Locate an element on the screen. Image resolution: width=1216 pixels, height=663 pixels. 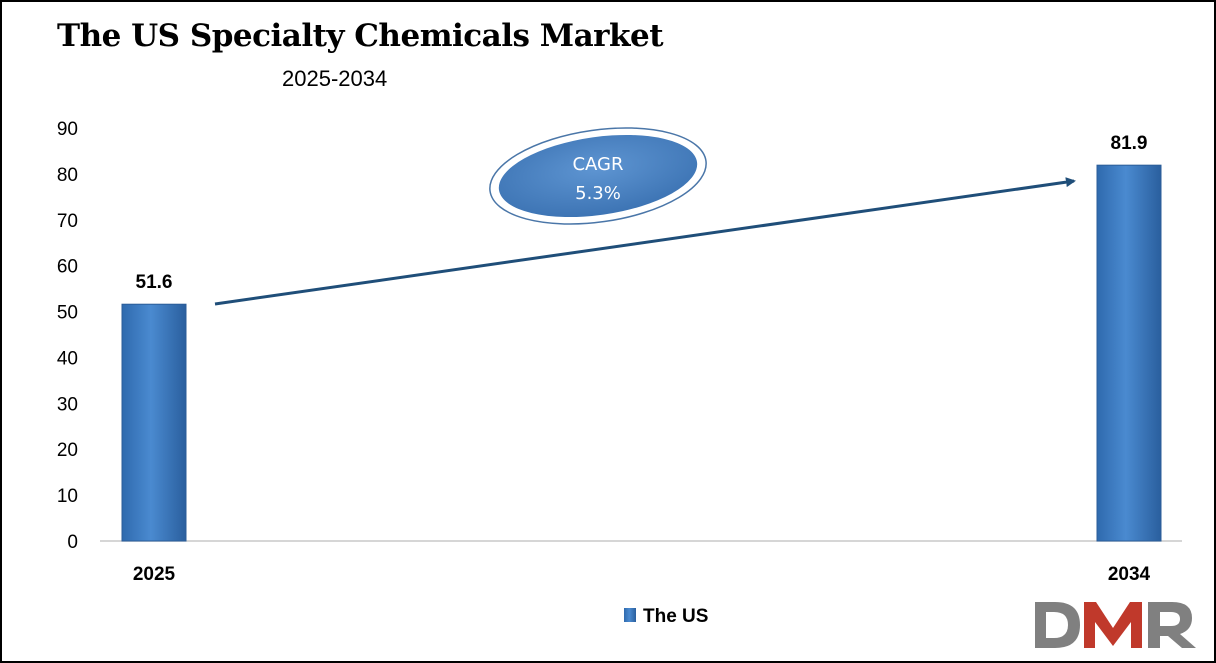
chart-subtitle: 2025-2034 is located at coordinates (335, 78).